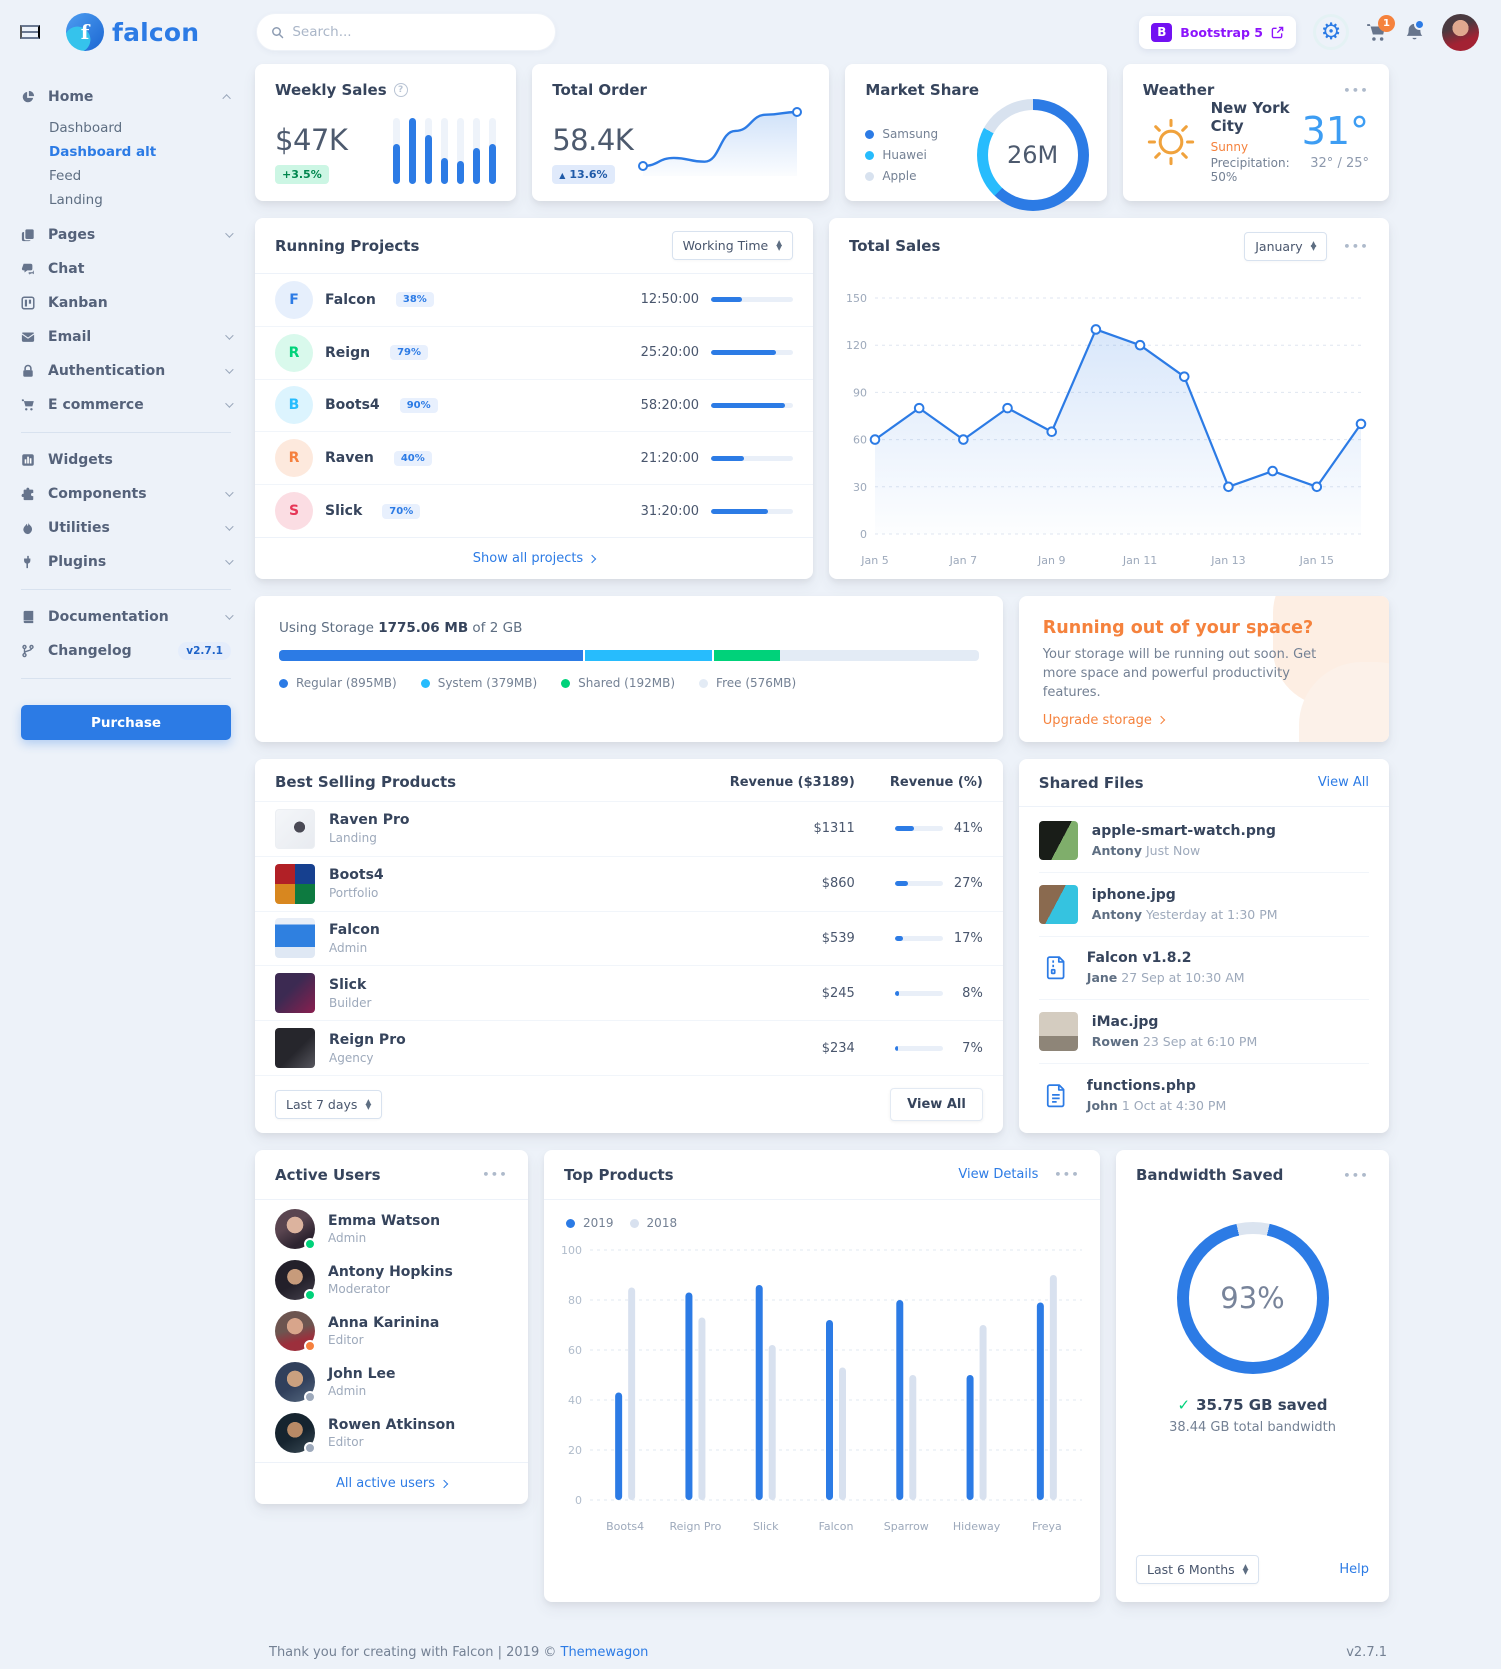  Describe the element at coordinates (344, 511) in the screenshot. I see `project-name: Slick` at that location.